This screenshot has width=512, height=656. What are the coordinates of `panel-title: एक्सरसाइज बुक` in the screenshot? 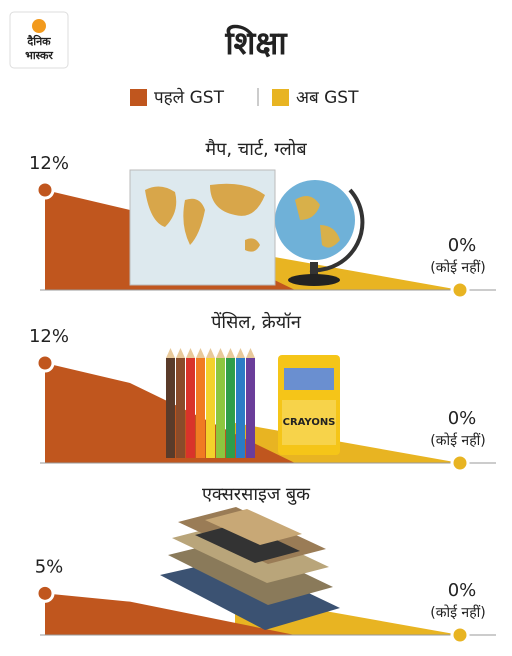 It's located at (256, 494).